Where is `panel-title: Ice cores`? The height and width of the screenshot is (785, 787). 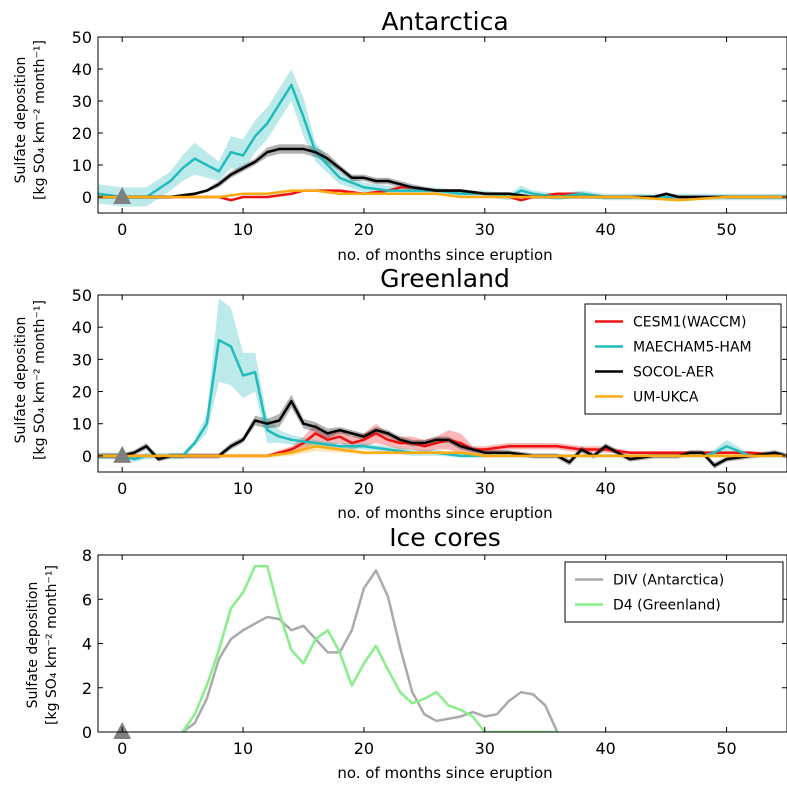
panel-title: Ice cores is located at coordinates (445, 537).